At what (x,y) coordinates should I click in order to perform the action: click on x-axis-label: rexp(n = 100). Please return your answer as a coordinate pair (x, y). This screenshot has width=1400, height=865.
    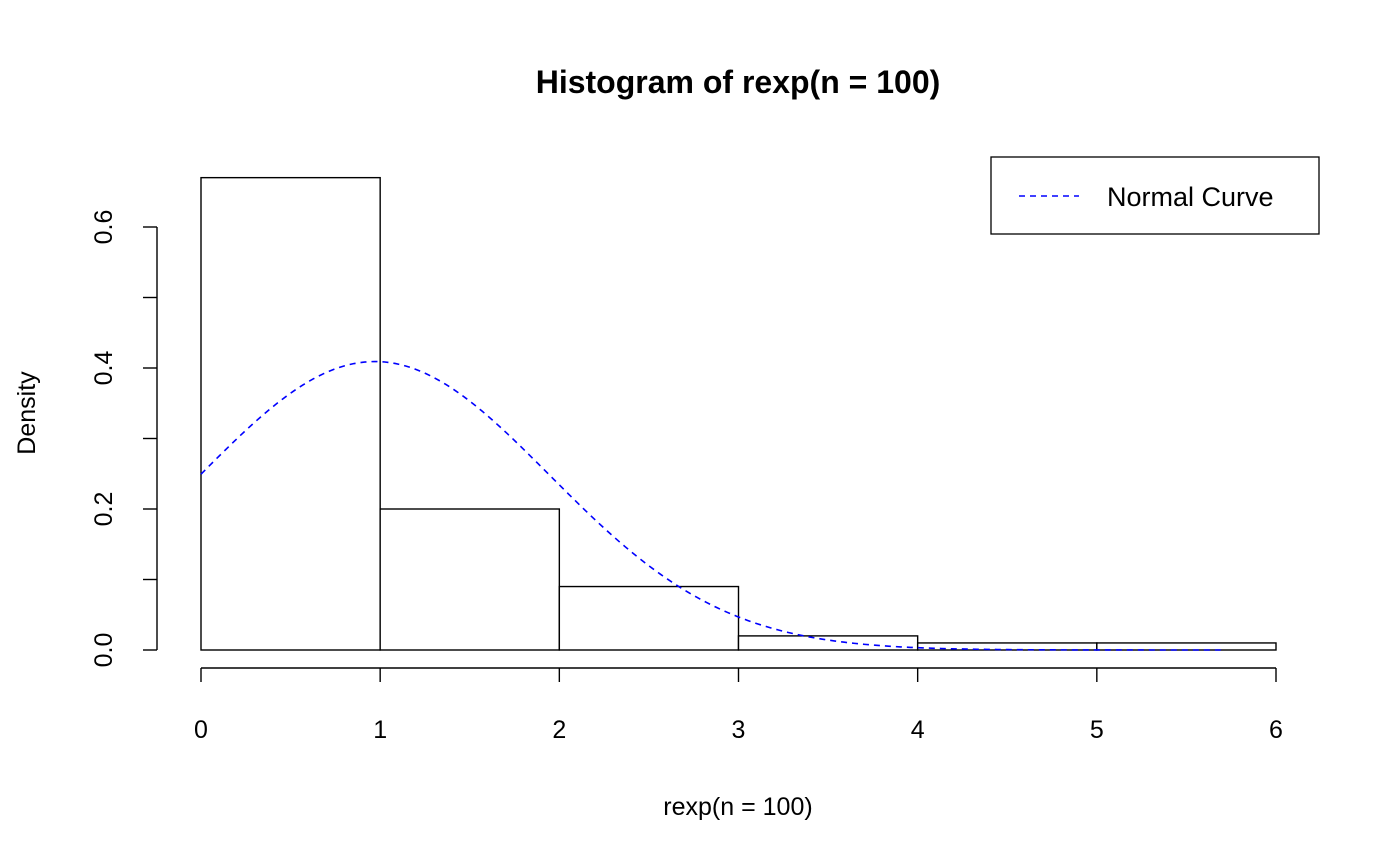
    Looking at the image, I should click on (737, 807).